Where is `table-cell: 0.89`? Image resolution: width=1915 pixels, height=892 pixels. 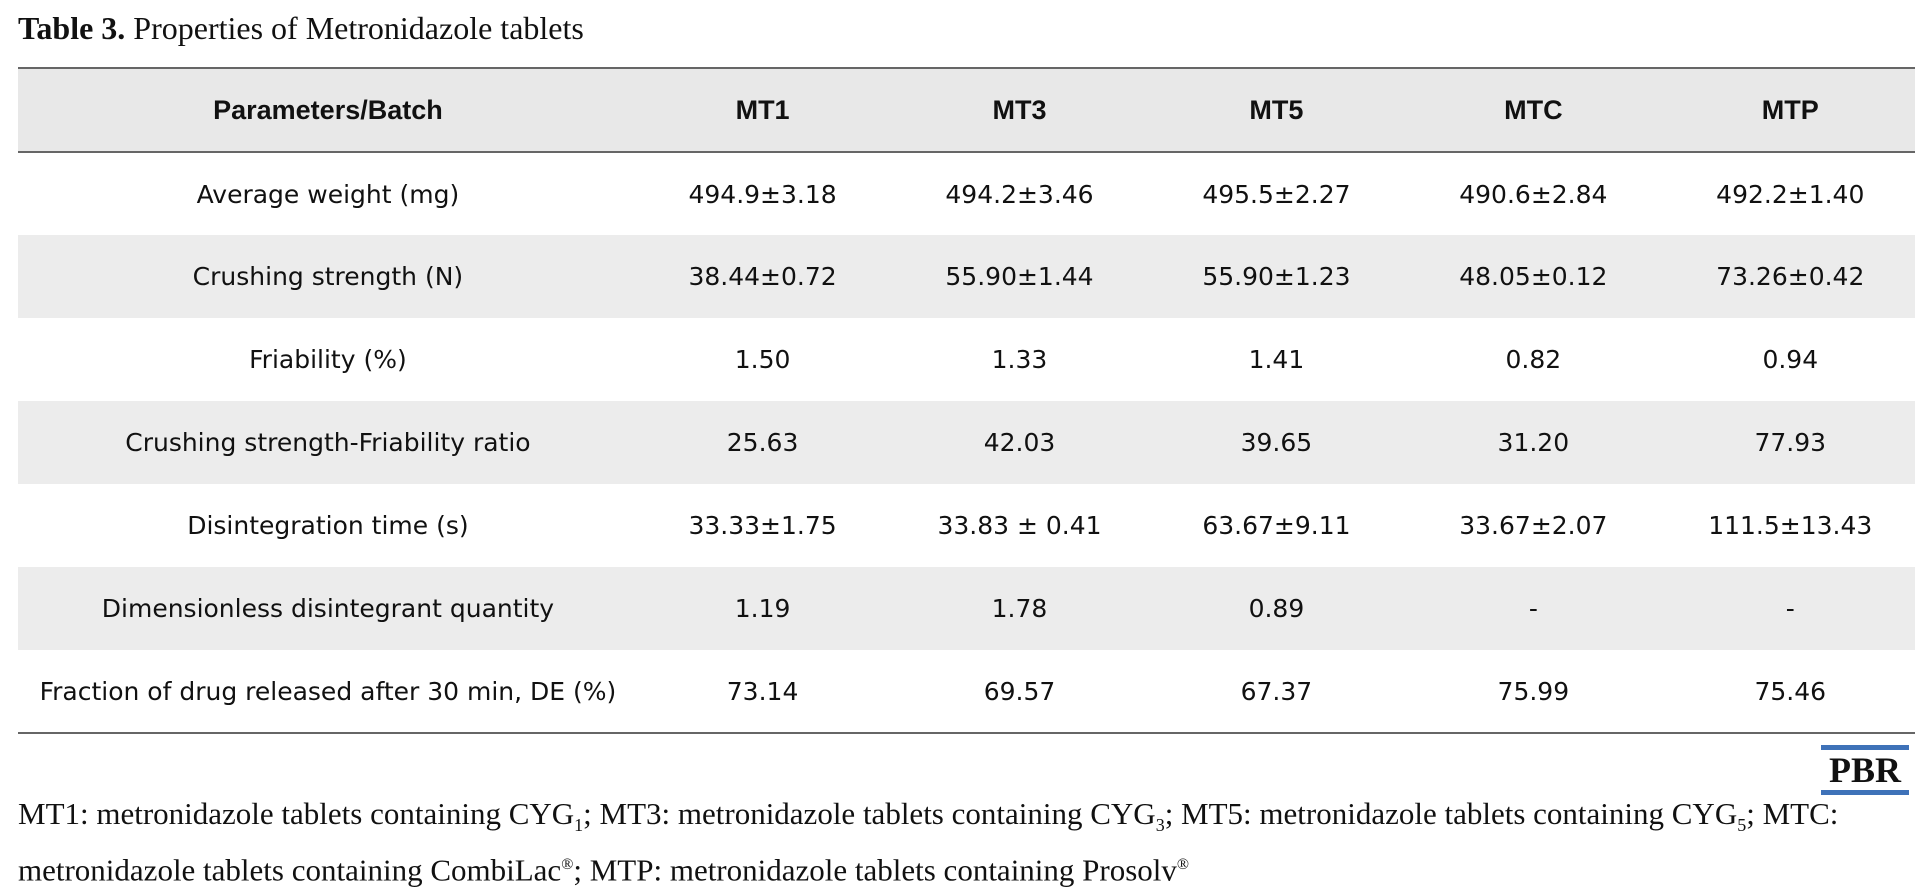 table-cell: 0.89 is located at coordinates (1276, 608).